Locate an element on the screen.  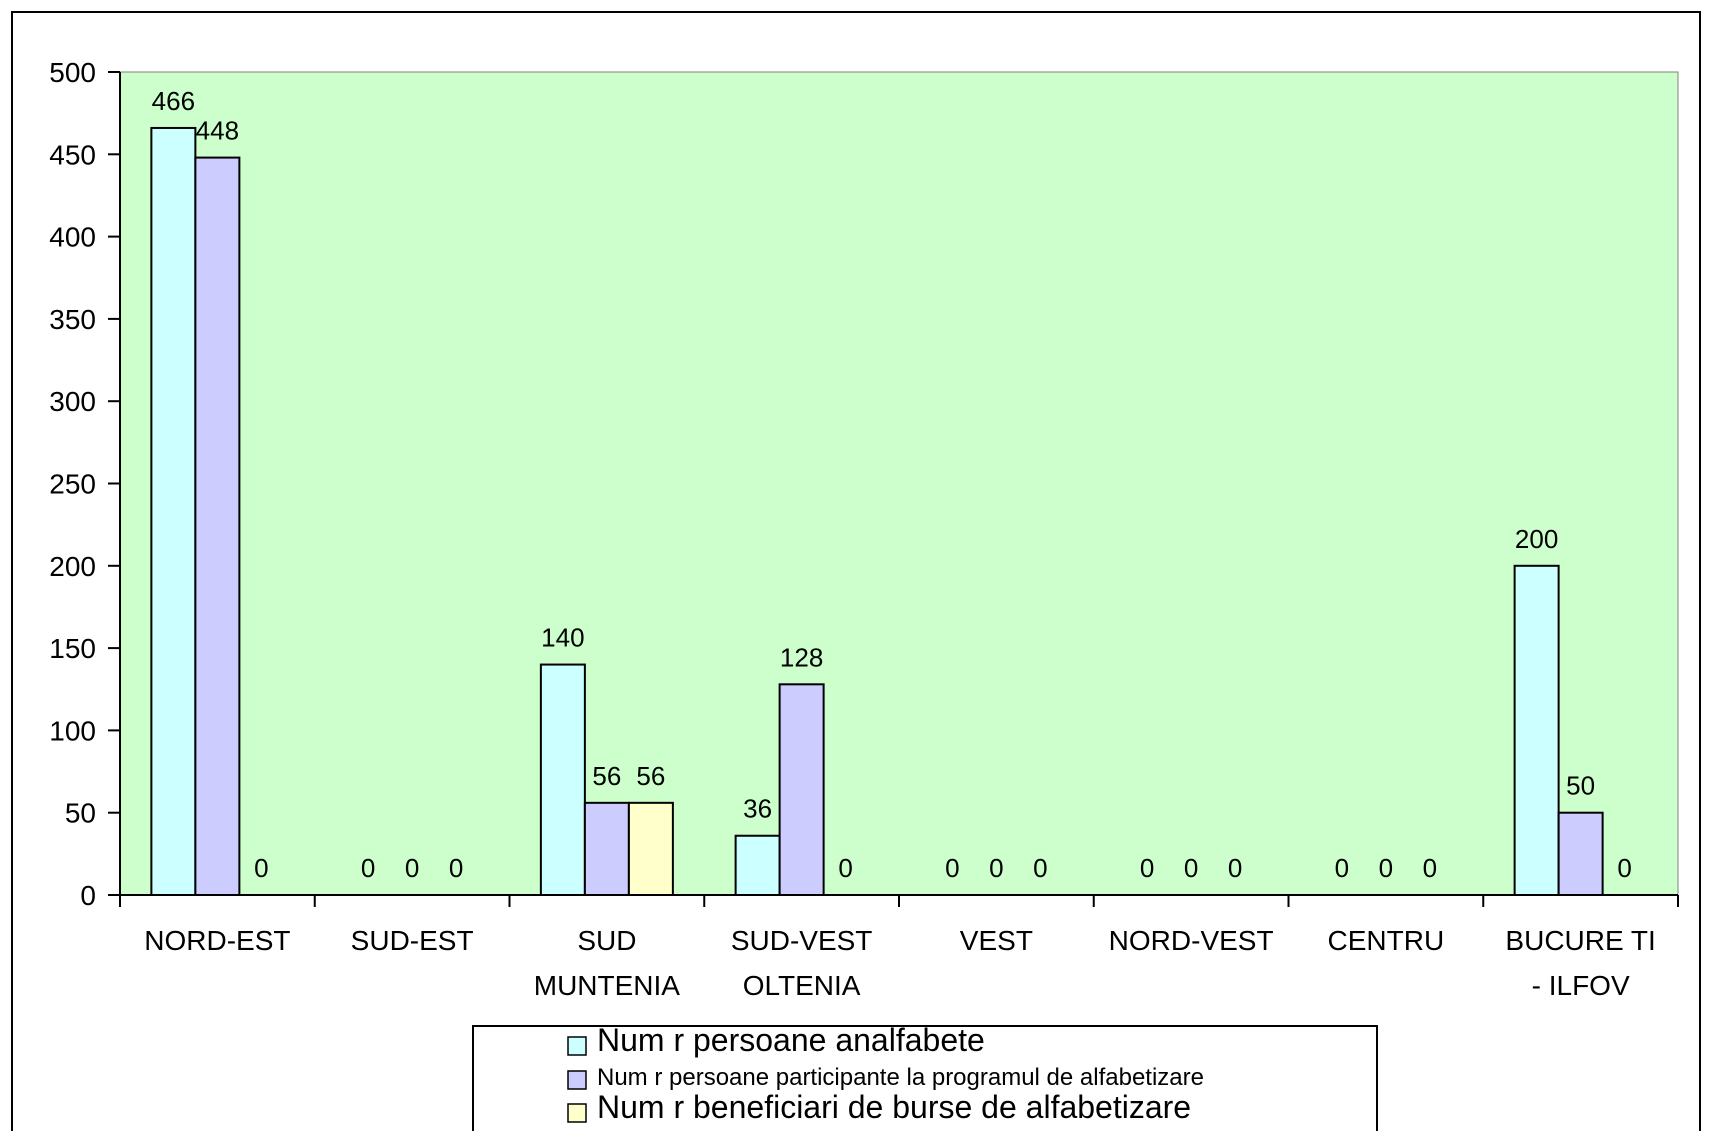
x-tick-label: SUD-EST is located at coordinates (412, 940).